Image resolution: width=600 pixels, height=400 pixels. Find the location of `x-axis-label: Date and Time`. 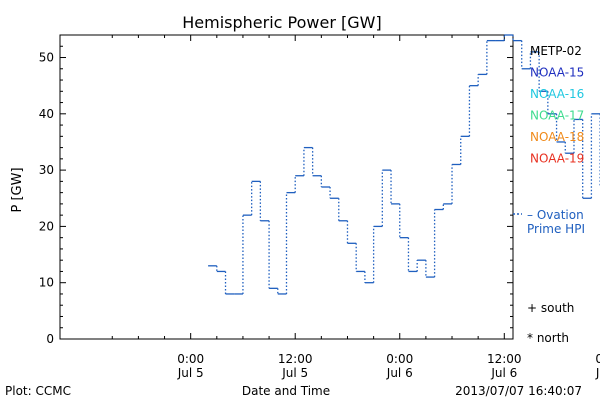

x-axis-label: Date and Time is located at coordinates (286, 391).